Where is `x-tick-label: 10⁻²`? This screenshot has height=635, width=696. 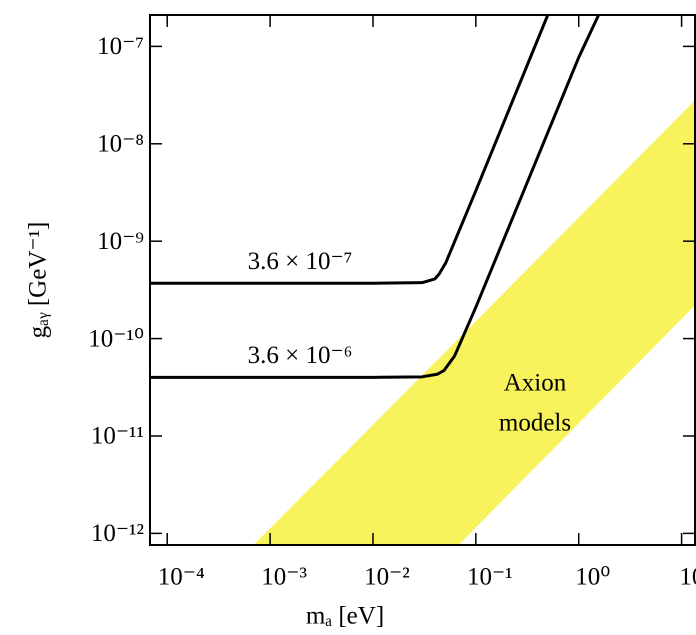 x-tick-label: 10⁻² is located at coordinates (387, 577).